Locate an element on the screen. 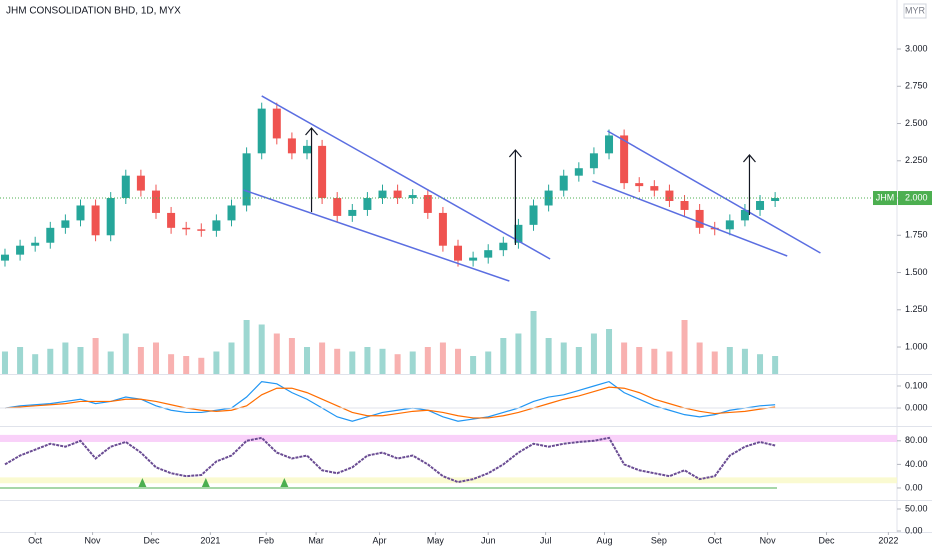  signal-marker is located at coordinates (205, 482).